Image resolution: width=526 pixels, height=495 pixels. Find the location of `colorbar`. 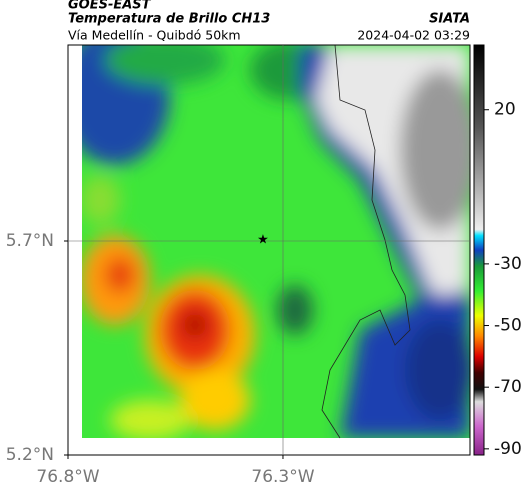

colorbar is located at coordinates (479, 250).